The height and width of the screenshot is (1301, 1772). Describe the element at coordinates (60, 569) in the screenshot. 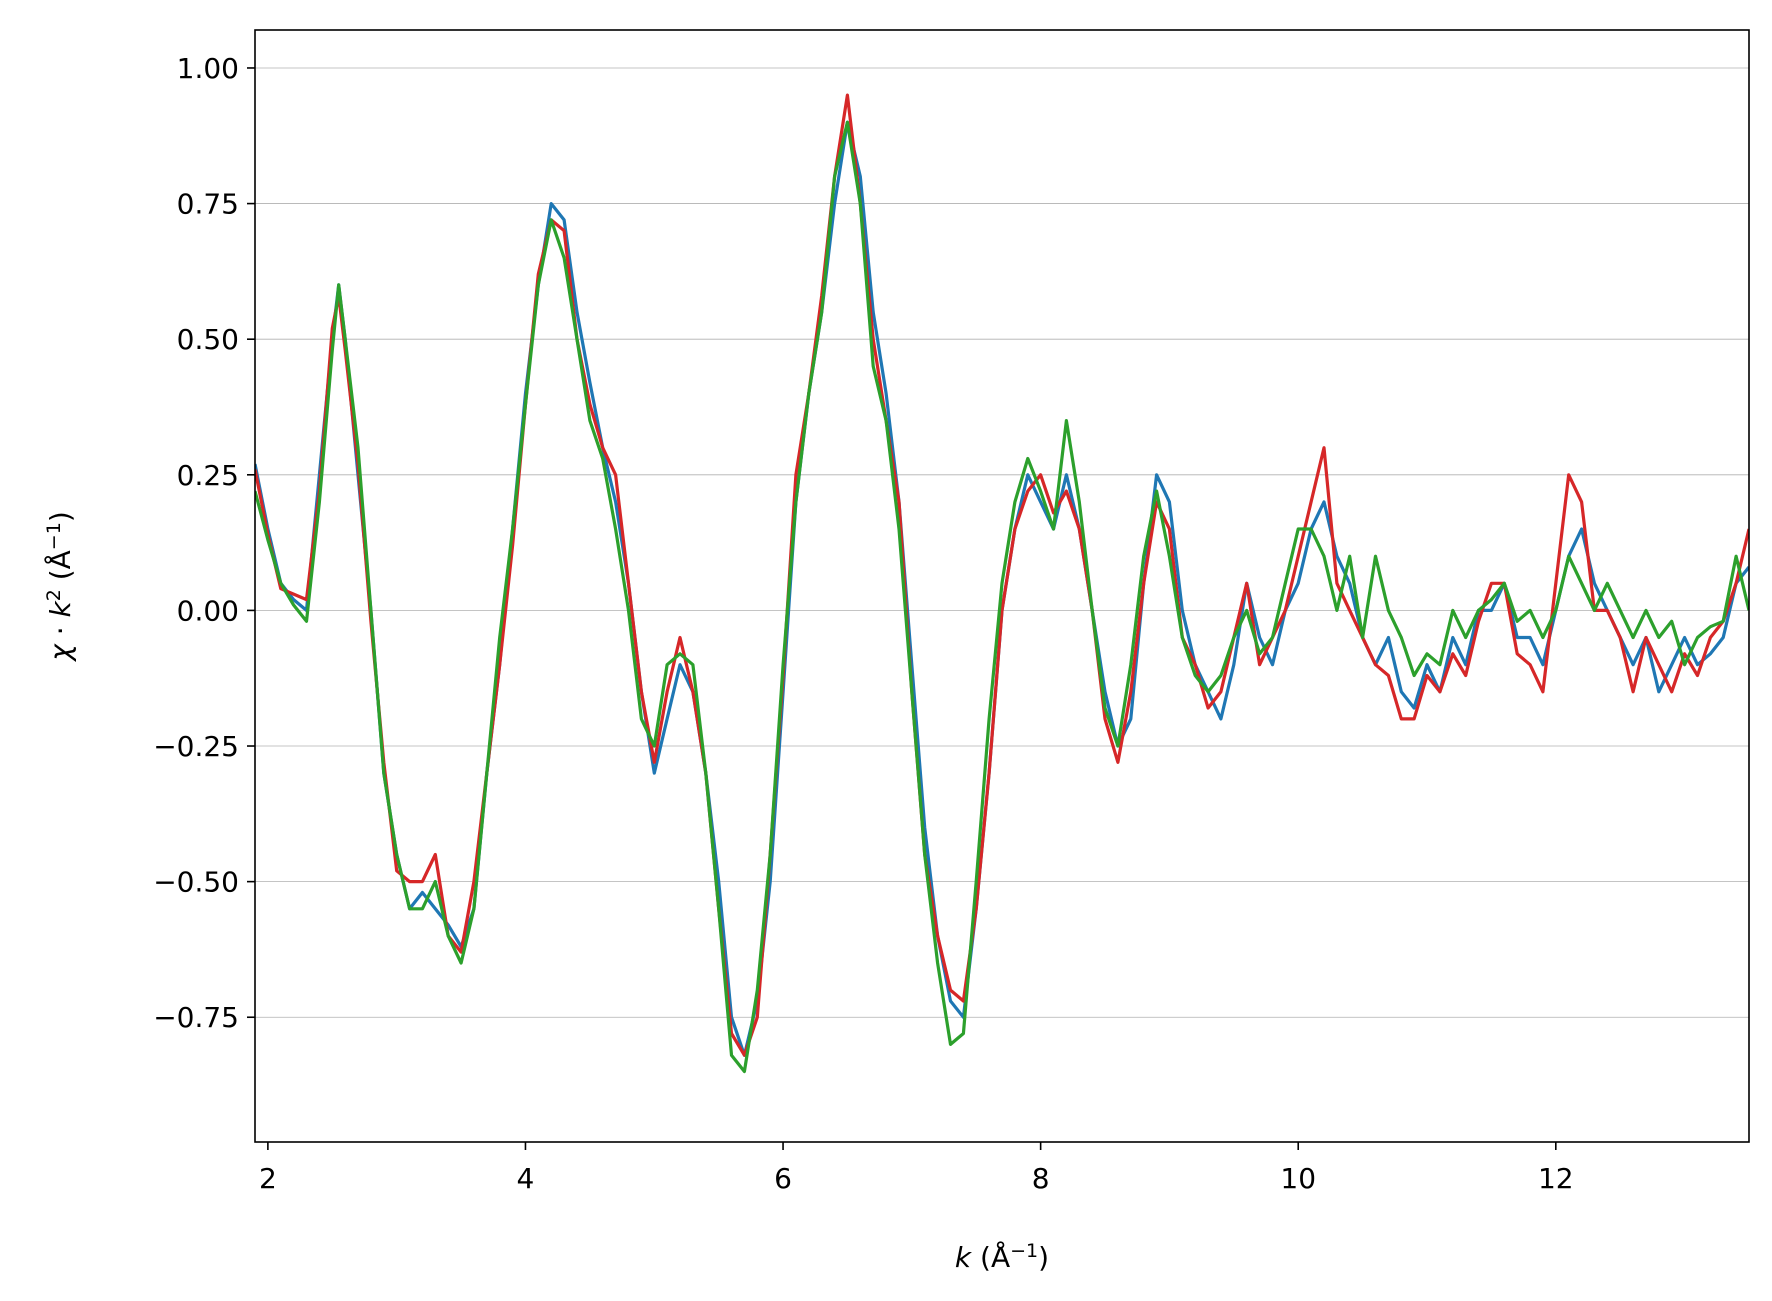

I see `y-axis-unit: (Å` at that location.